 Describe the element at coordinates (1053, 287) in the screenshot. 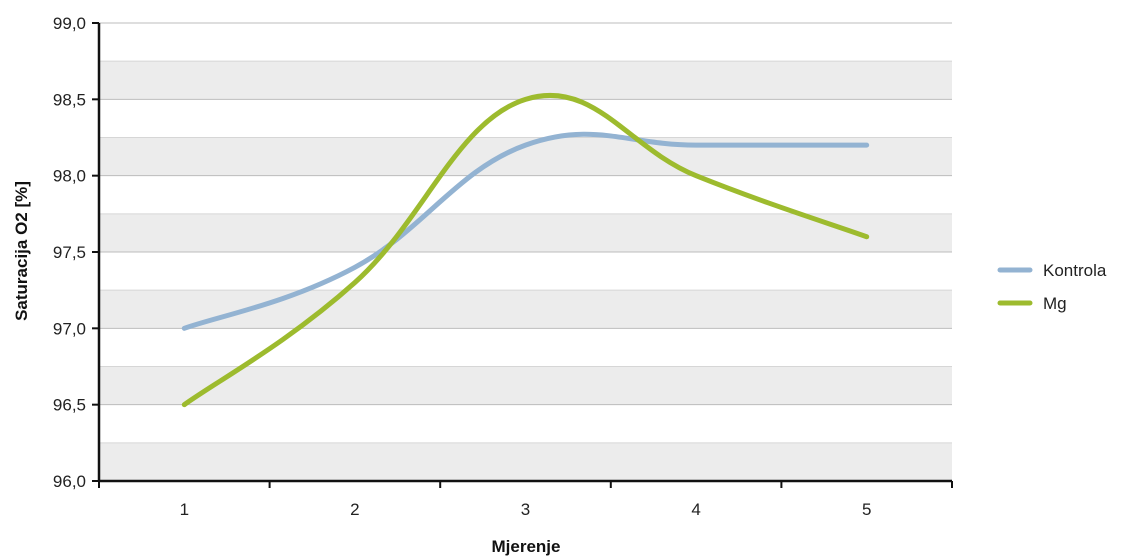

I see `legend: Kontrola Mg` at that location.